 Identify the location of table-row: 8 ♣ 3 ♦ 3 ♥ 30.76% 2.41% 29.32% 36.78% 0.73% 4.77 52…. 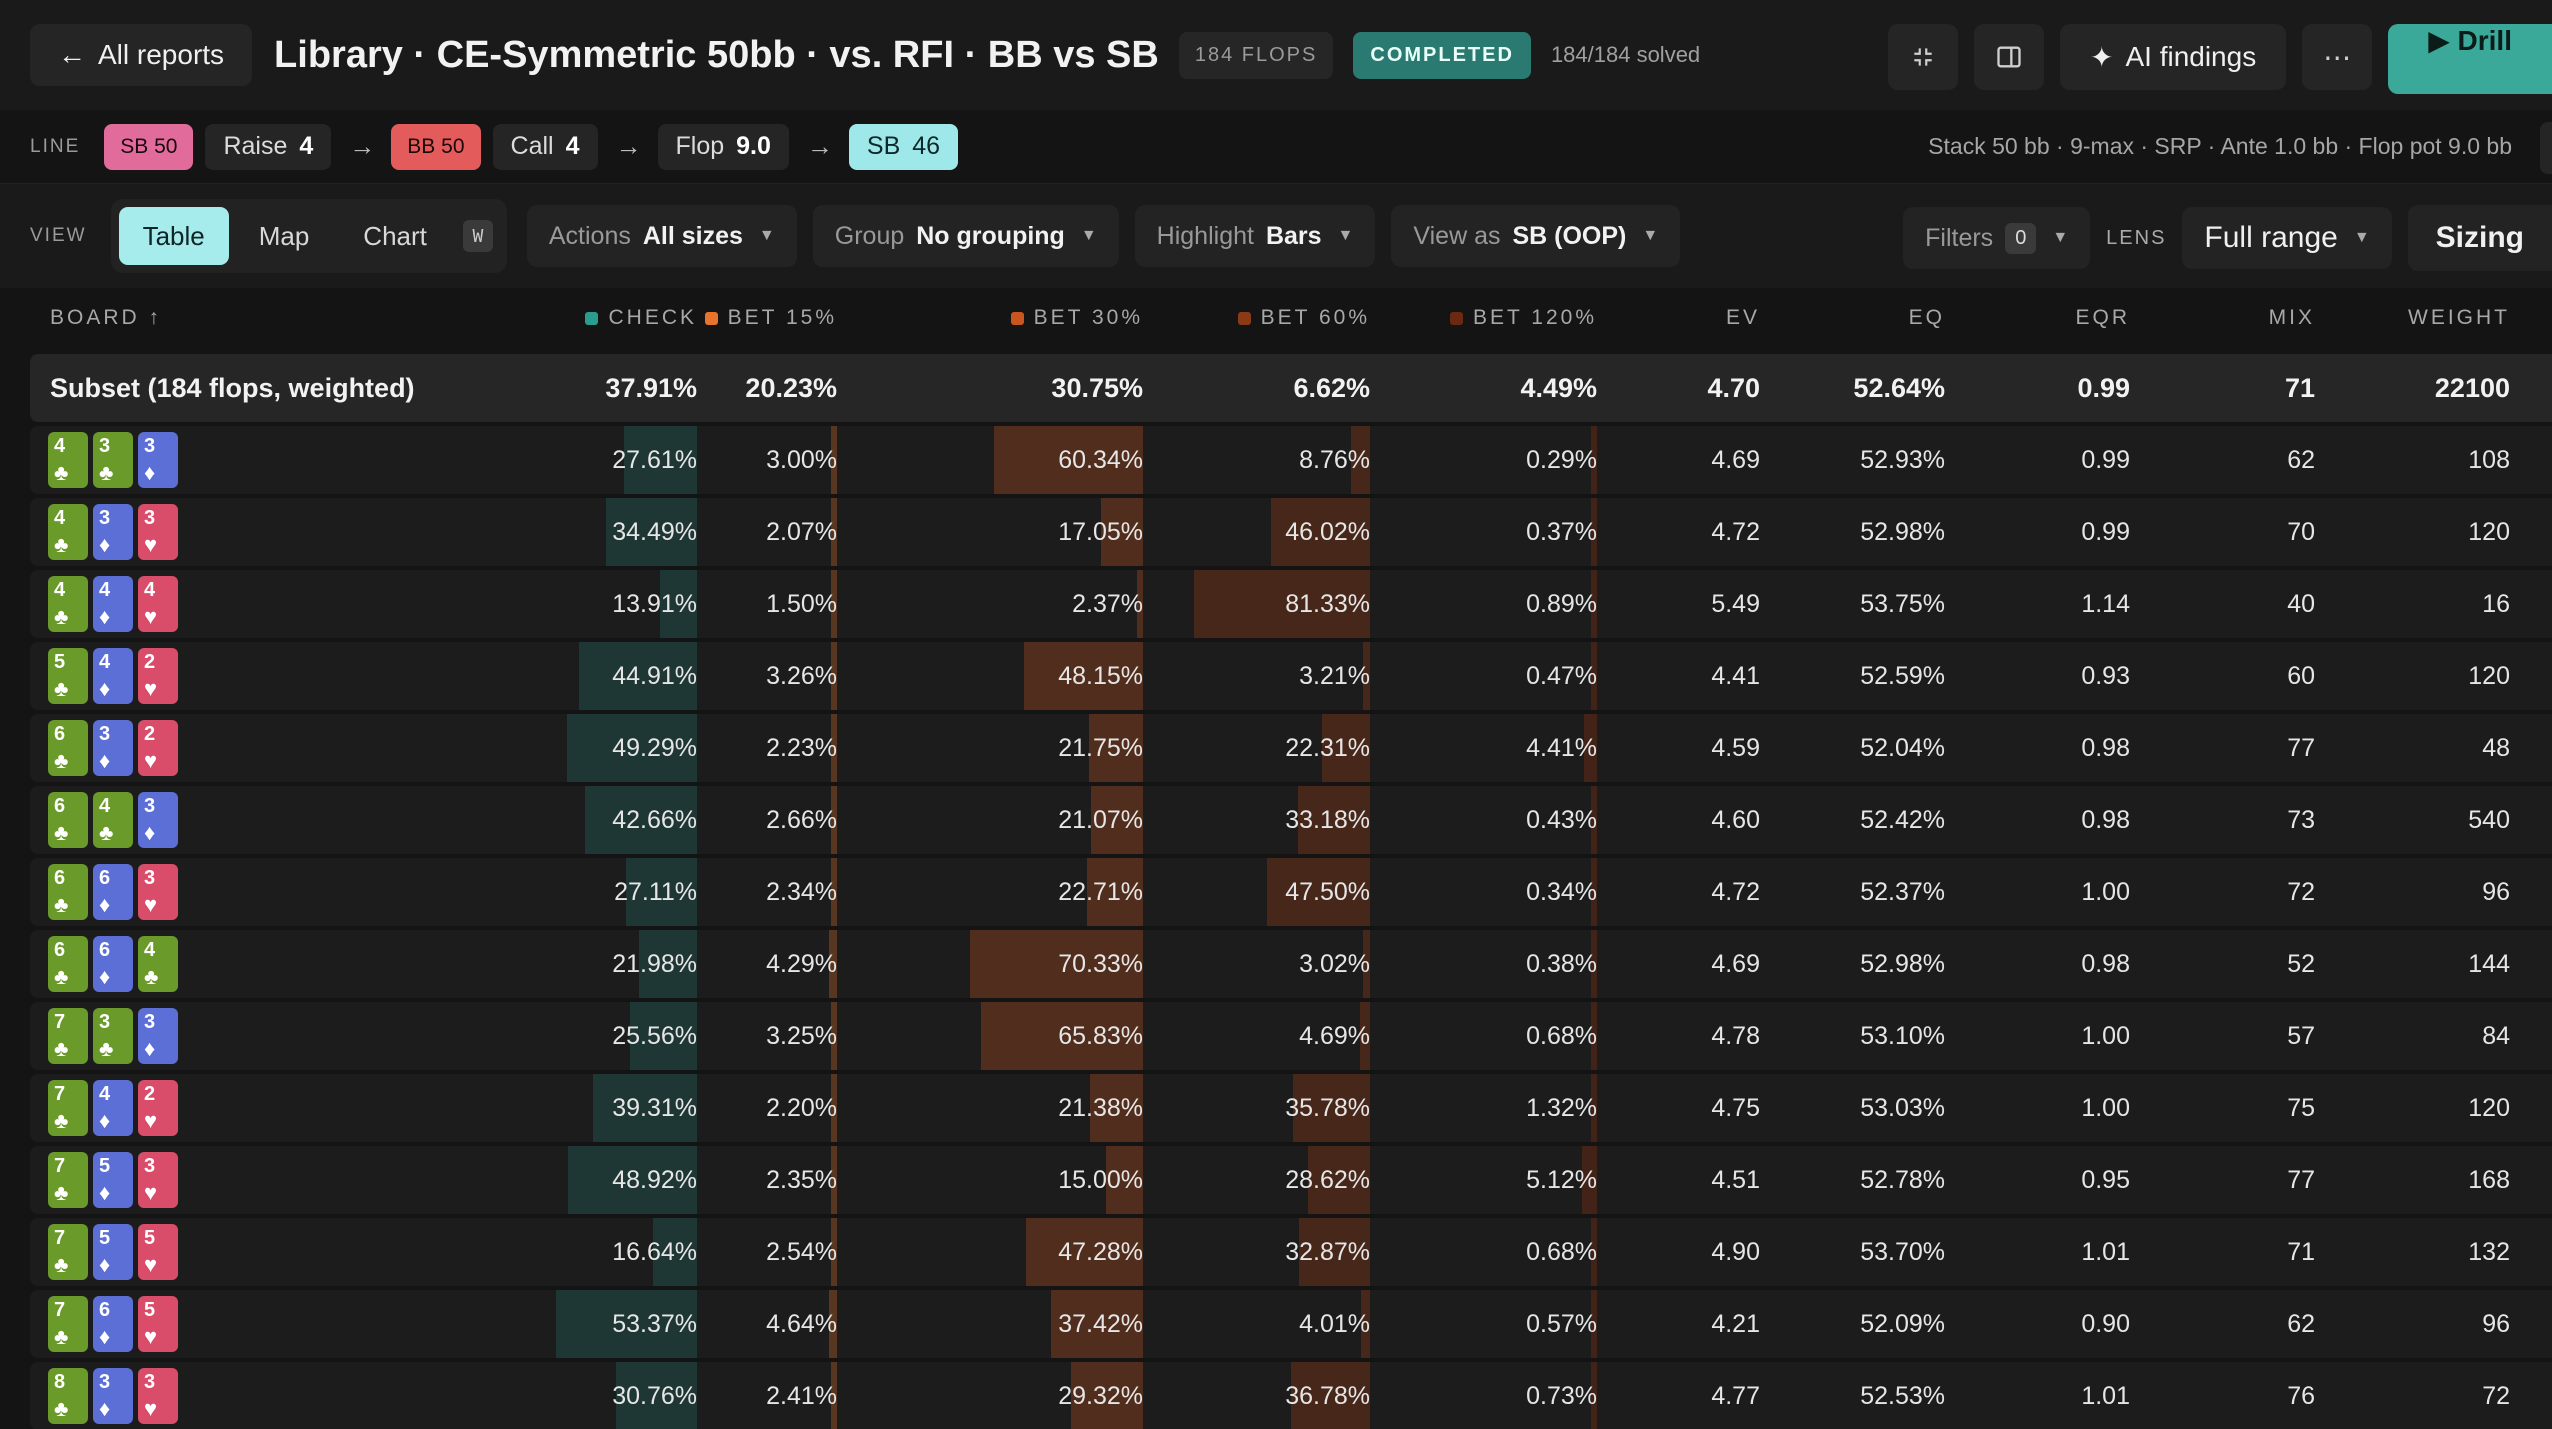
(1291, 1395).